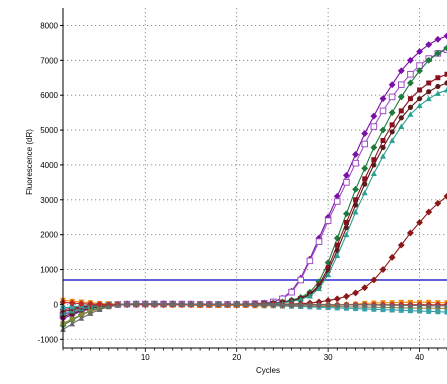 This screenshot has height=384, width=447. What do you see at coordinates (48, 339) in the screenshot?
I see `y-tick-label: -1000` at bounding box center [48, 339].